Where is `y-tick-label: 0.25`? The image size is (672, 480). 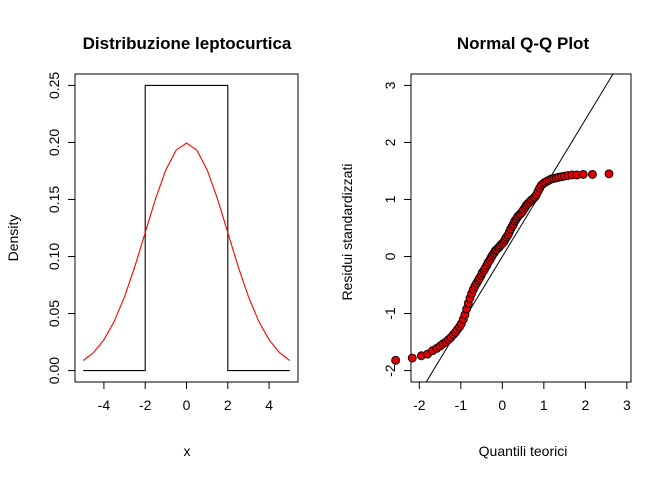
y-tick-label: 0.25 is located at coordinates (54, 85).